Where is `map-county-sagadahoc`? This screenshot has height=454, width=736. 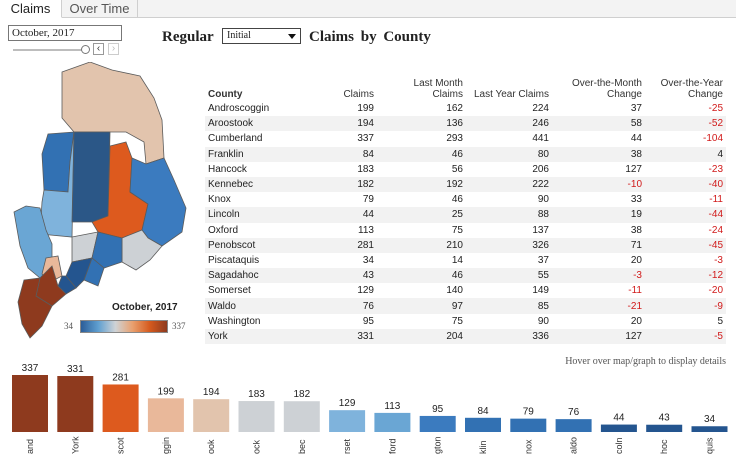 map-county-sagadahoc is located at coordinates (67, 285).